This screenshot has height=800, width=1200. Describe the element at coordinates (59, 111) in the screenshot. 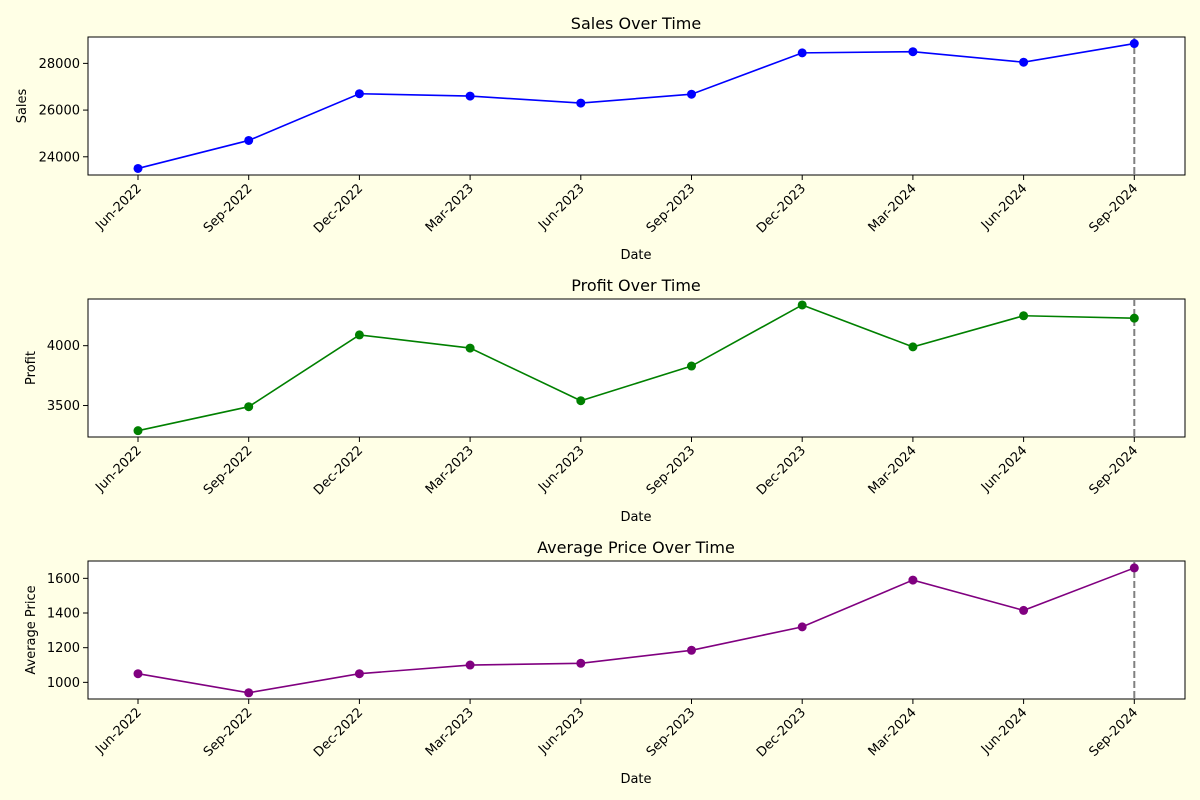

I see `y-tick-label: 26000` at that location.